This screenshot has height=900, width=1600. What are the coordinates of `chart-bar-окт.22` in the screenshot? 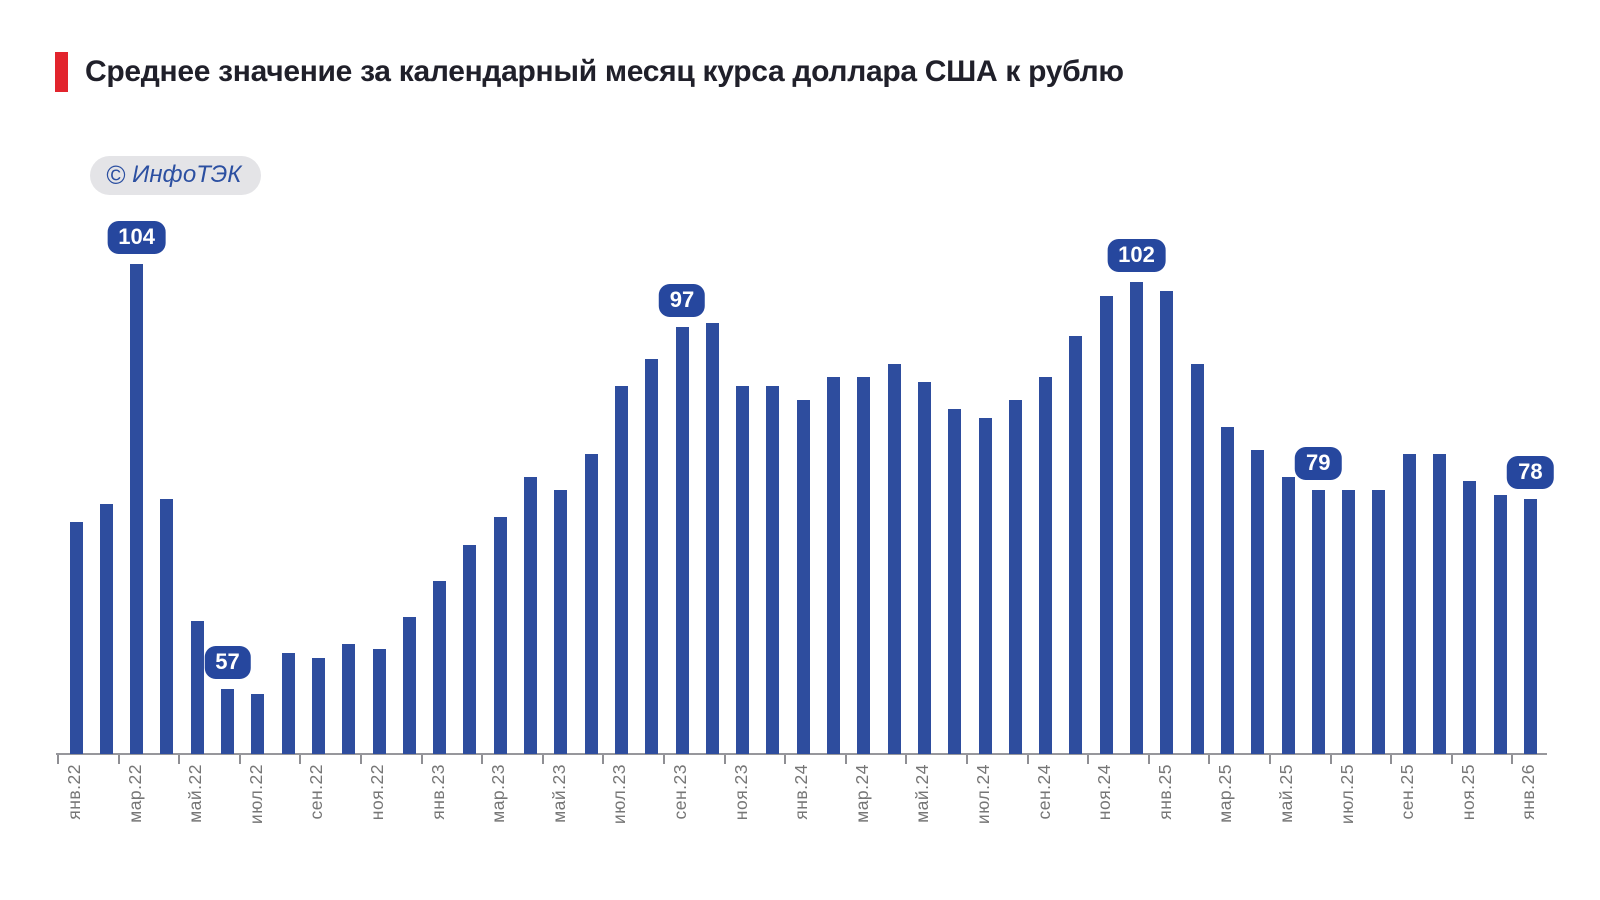 It's located at (349, 699).